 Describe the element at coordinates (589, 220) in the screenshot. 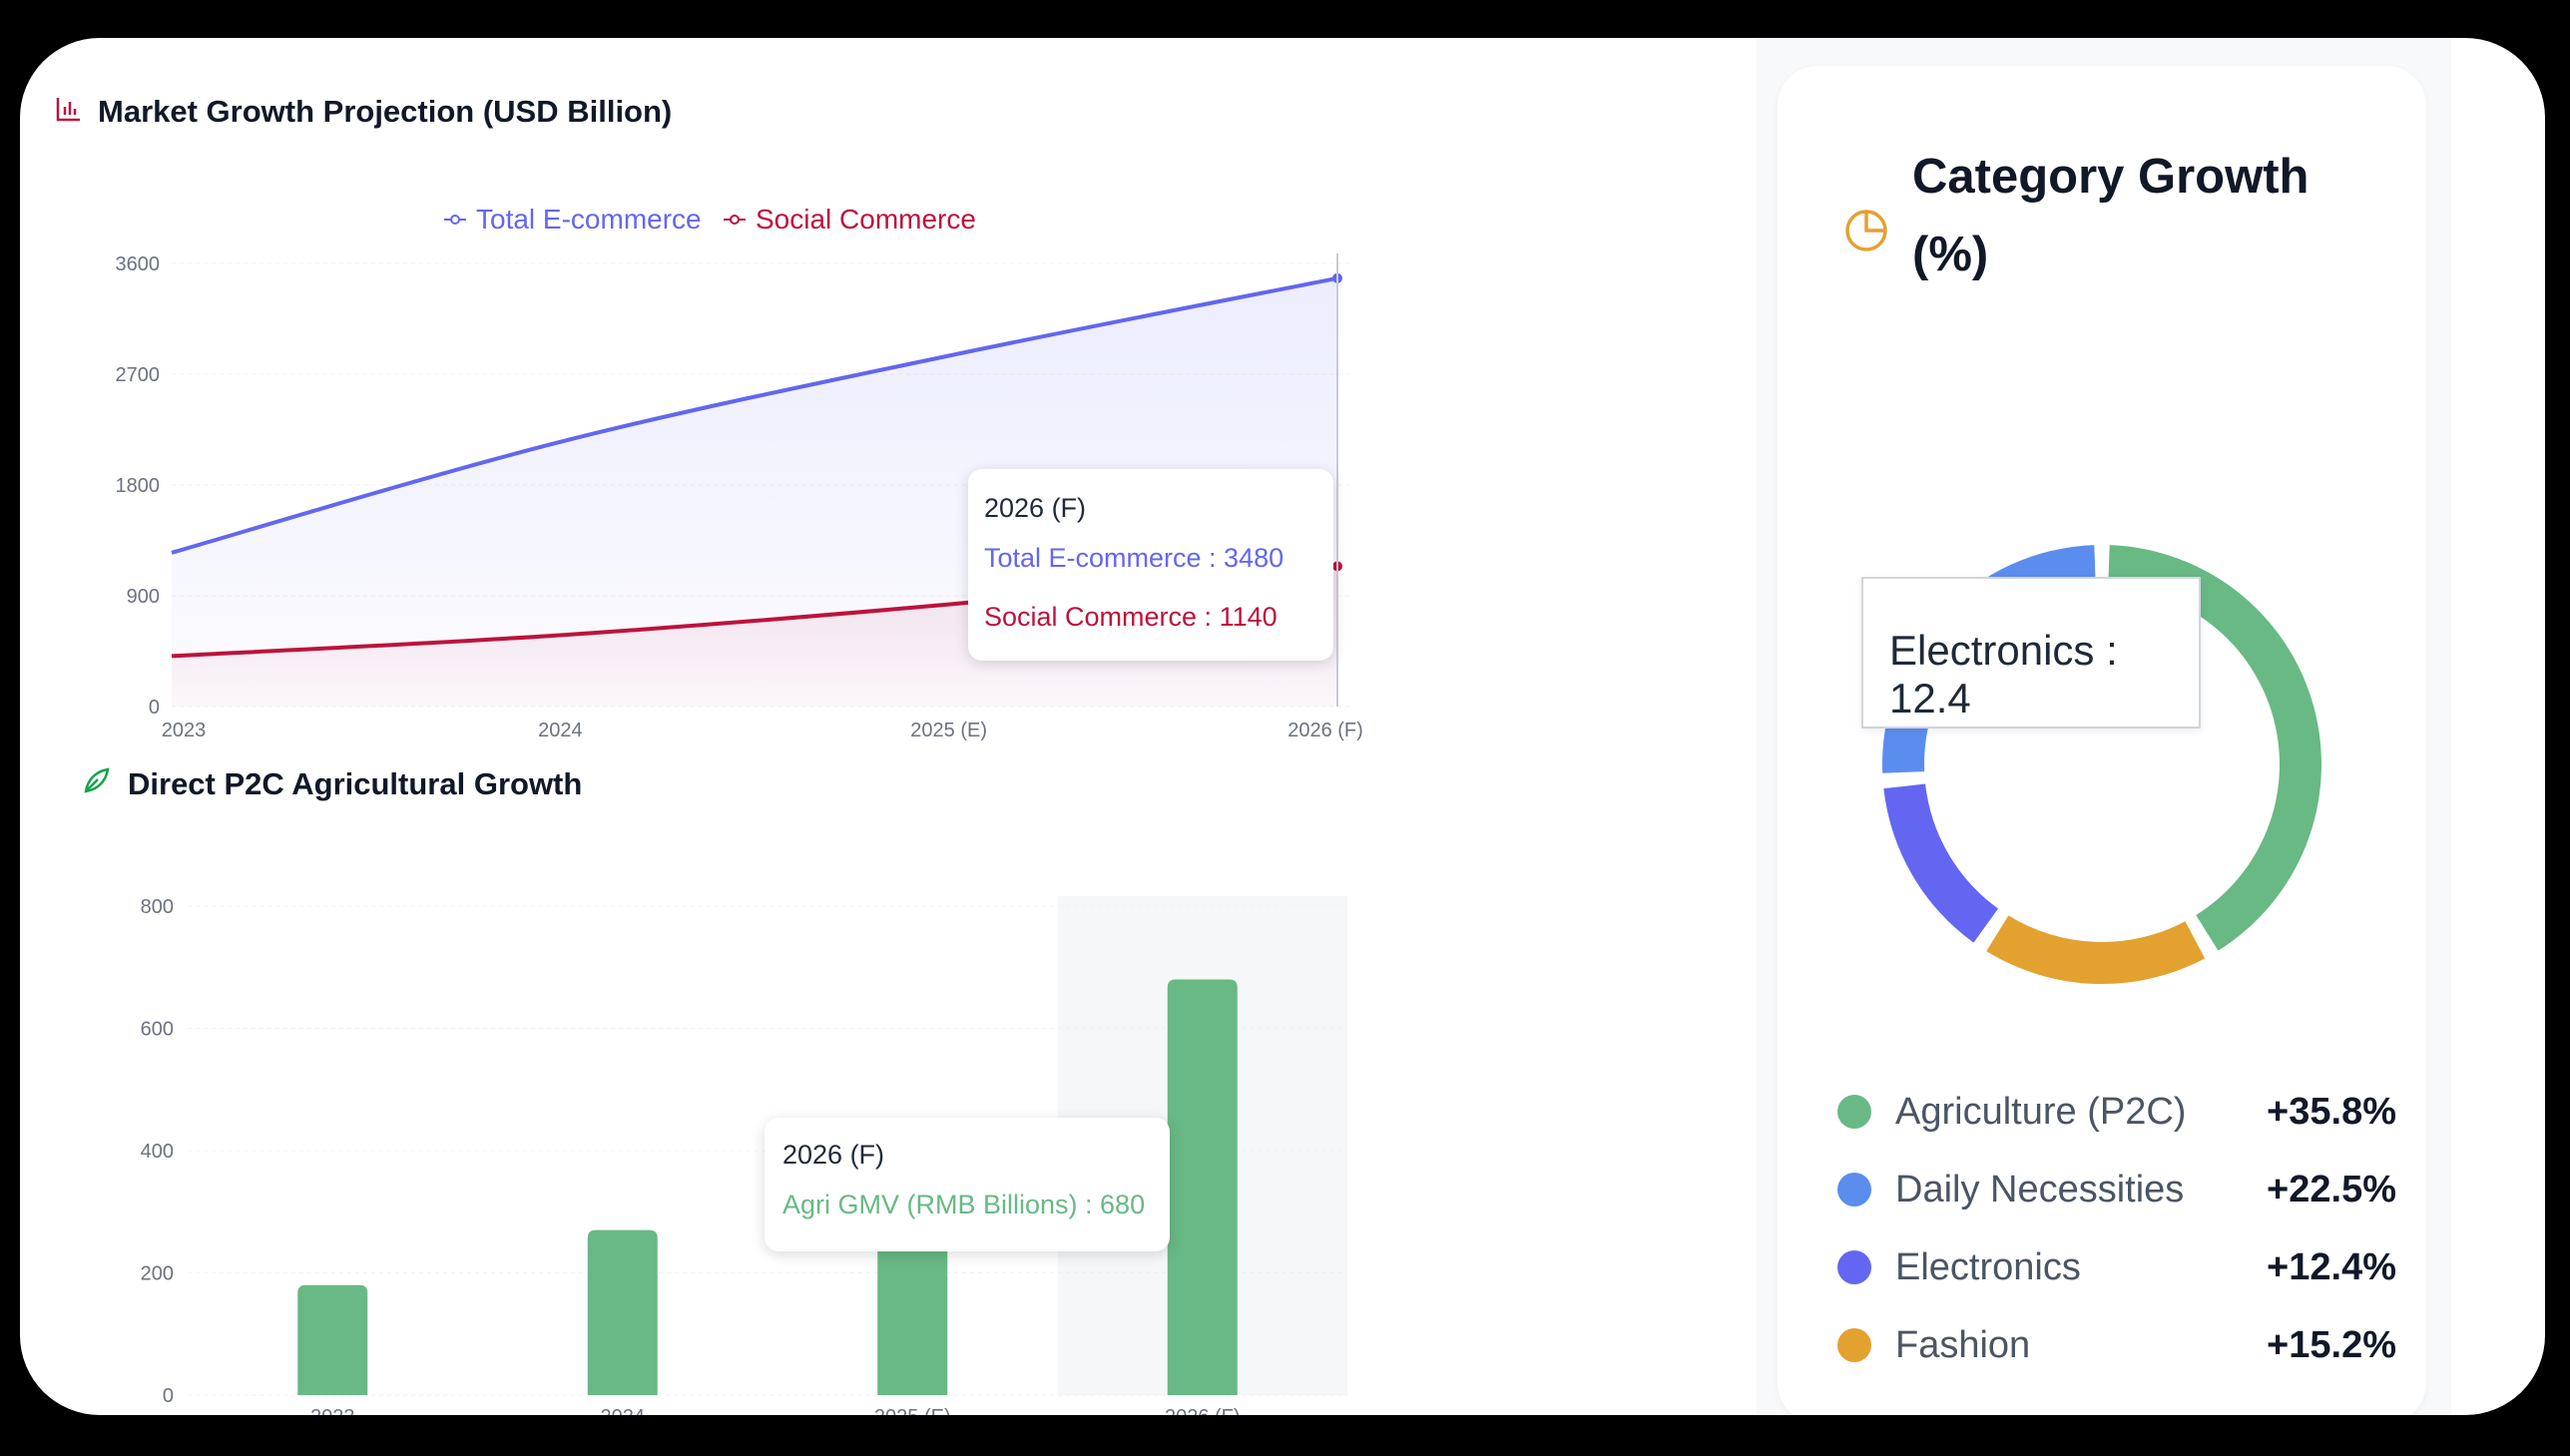

I see `legend-total-ecommerce: Total E-commerce` at that location.